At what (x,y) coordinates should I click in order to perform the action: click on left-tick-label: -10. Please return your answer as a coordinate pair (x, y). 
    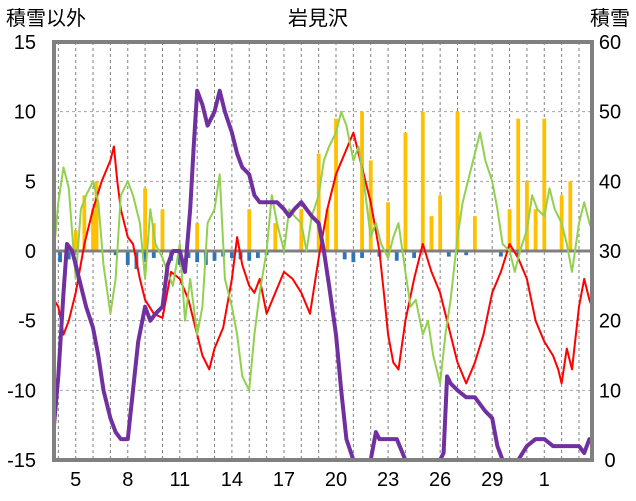
    Looking at the image, I should click on (21, 391).